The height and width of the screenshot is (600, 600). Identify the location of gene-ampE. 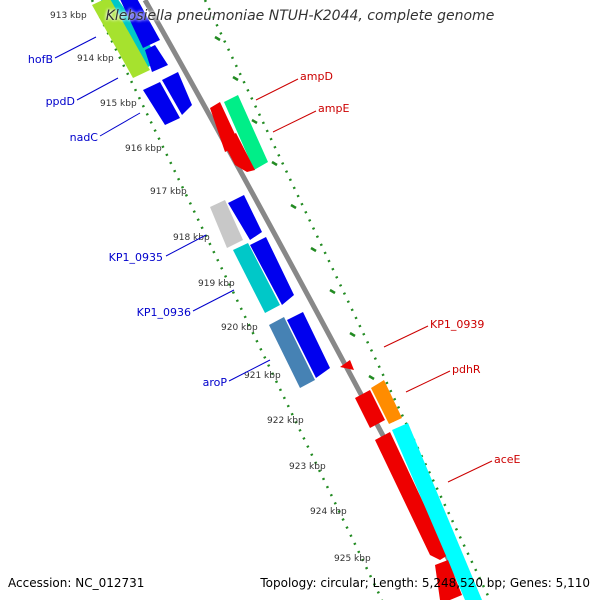
(238, 152).